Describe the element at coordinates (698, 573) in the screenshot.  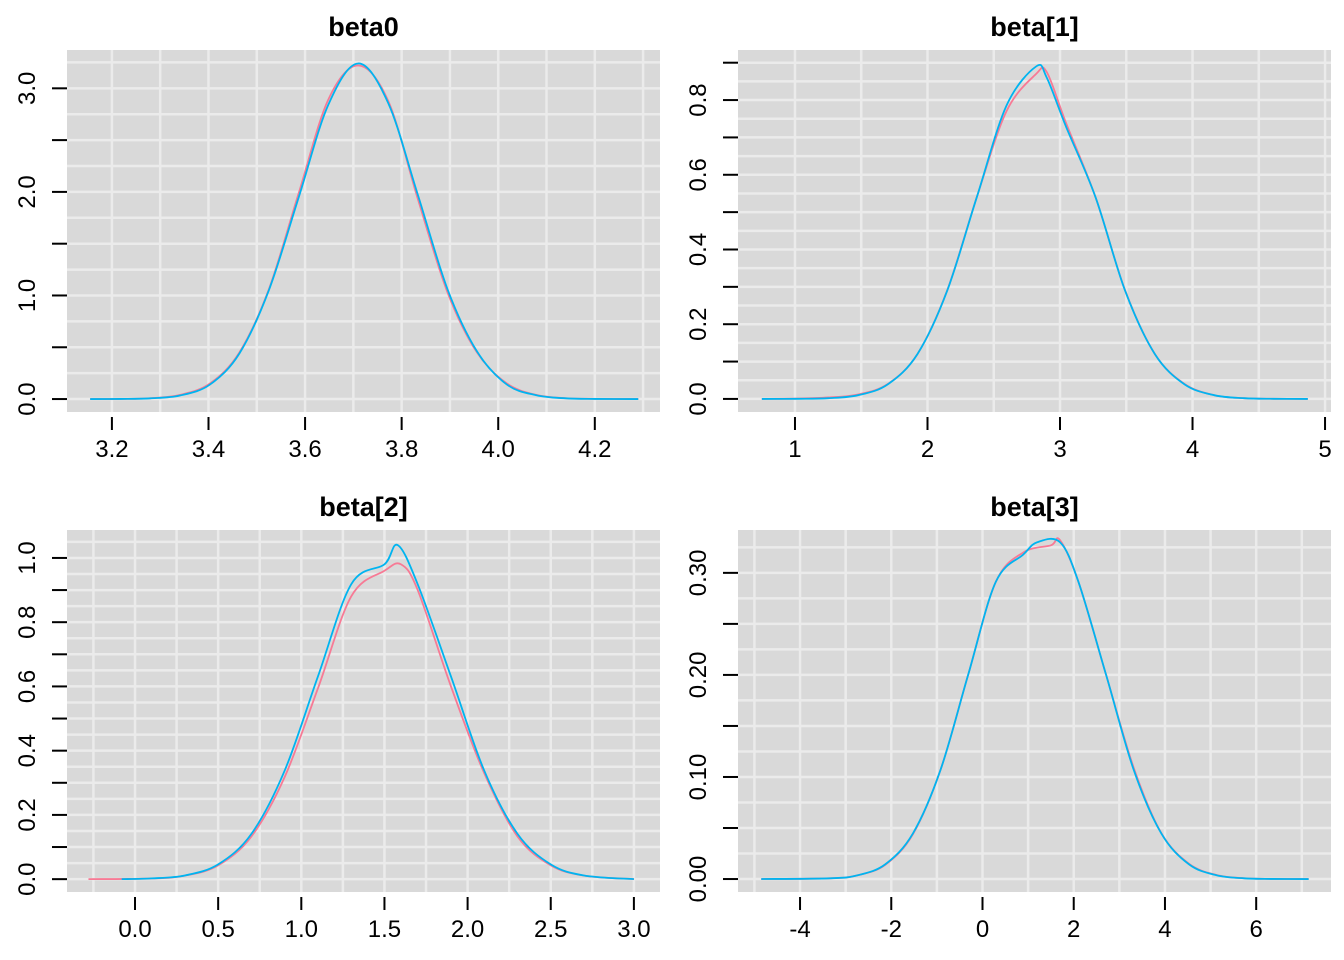
I see `y-tick-label: 0.30` at that location.